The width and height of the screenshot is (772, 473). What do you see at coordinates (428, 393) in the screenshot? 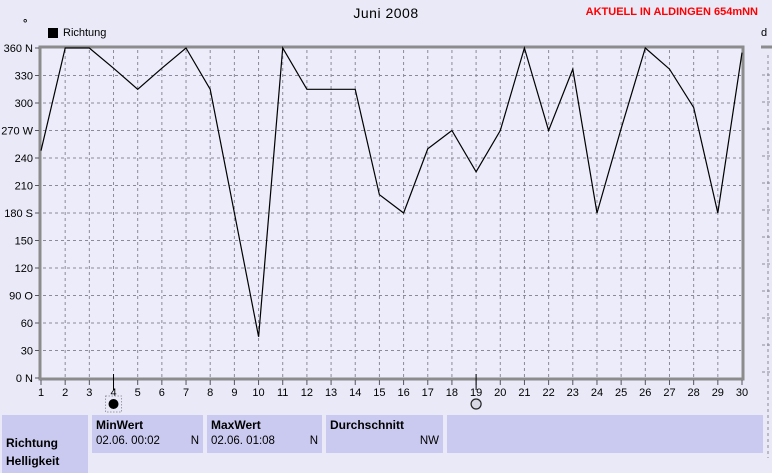
I see `x-axis-label: 17` at bounding box center [428, 393].